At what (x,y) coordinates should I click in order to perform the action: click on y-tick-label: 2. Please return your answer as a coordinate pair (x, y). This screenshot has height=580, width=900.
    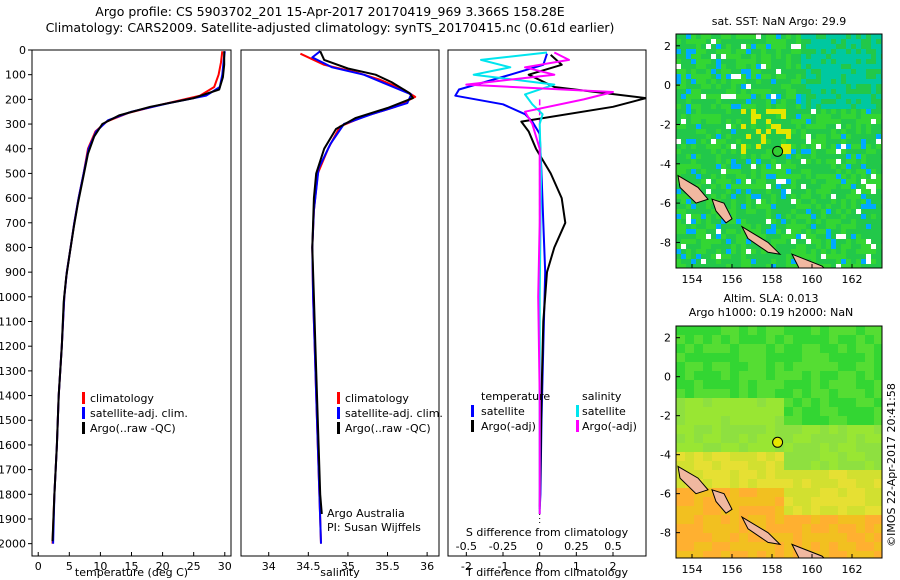
    Looking at the image, I should click on (667, 338).